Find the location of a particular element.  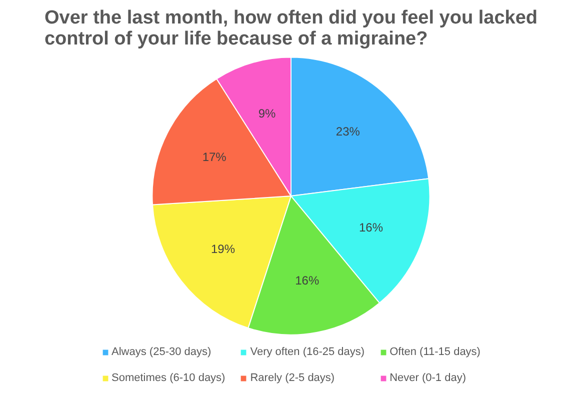

legend-label: Rarely (2-5 days) is located at coordinates (292, 378).